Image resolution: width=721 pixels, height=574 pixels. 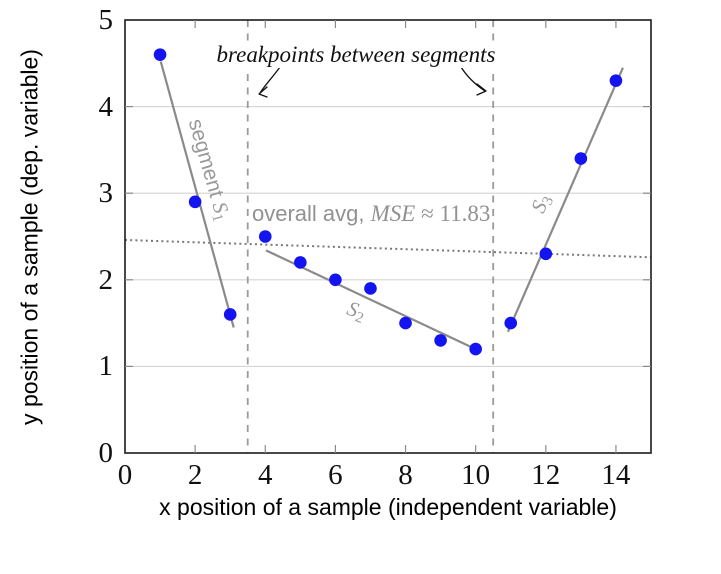 What do you see at coordinates (311, 213) in the screenshot?
I see `overall-avg-text: overall avg,` at bounding box center [311, 213].